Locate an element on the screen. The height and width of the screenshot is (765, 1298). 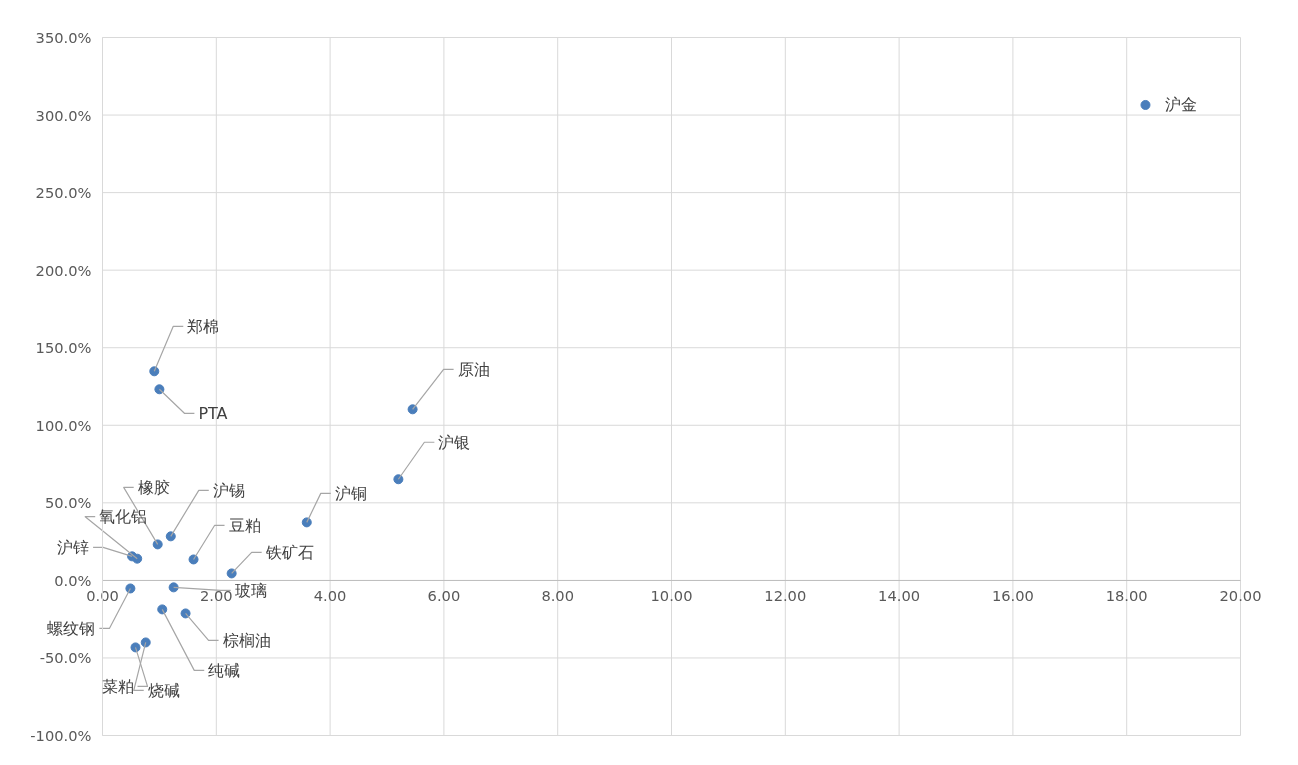
y-tick-label: 150.0% is located at coordinates (63, 348).